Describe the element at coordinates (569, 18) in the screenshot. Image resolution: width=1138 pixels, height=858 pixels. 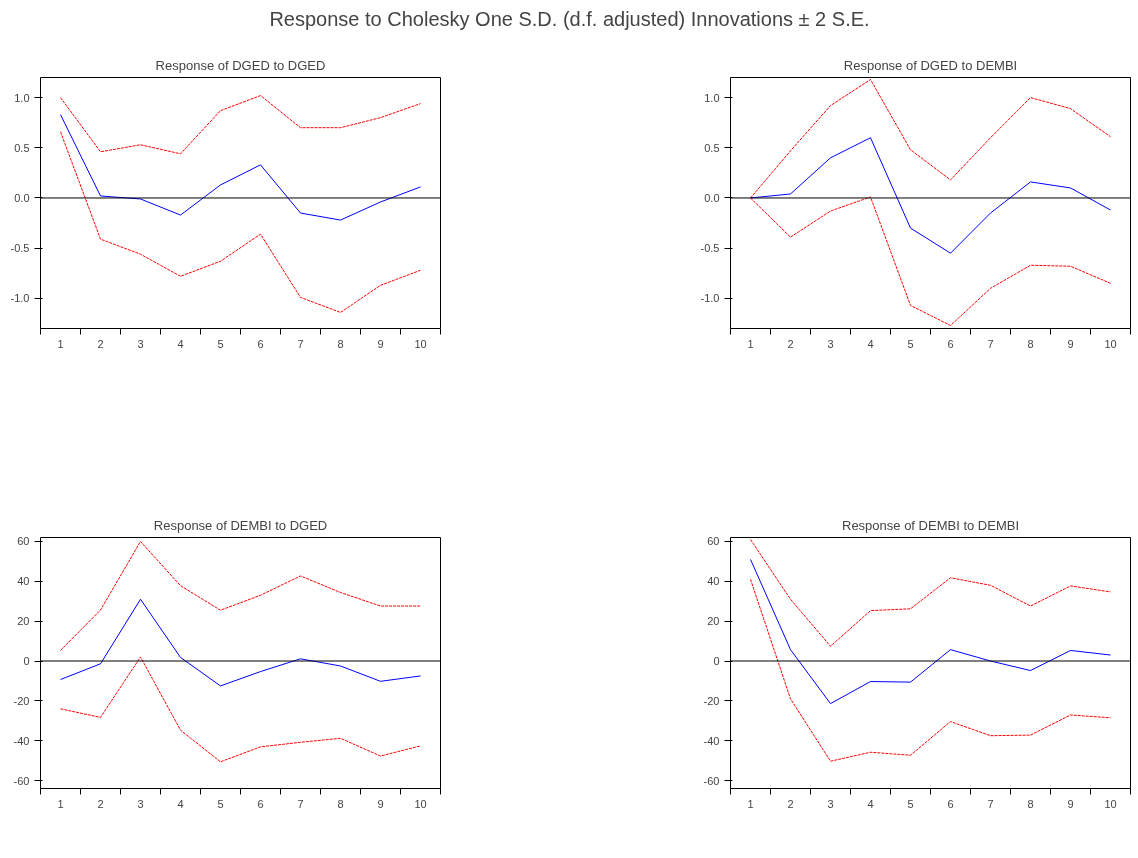
I see `text: Response to Cholesky One S.D. (d.f. adjusted) Innovations ± 2 S.E.` at that location.